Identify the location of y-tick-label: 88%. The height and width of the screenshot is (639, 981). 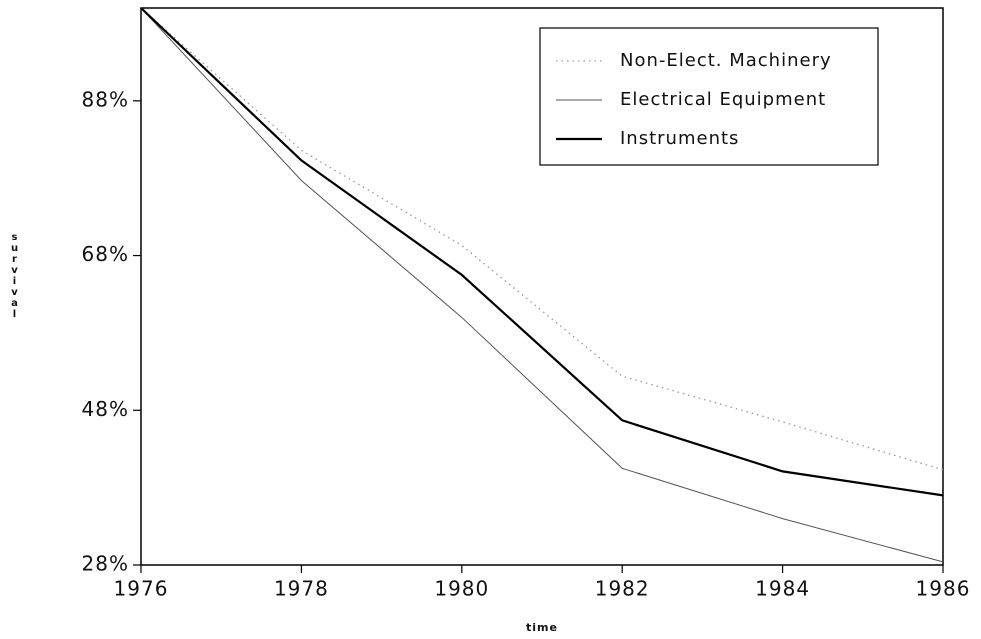
(105, 99).